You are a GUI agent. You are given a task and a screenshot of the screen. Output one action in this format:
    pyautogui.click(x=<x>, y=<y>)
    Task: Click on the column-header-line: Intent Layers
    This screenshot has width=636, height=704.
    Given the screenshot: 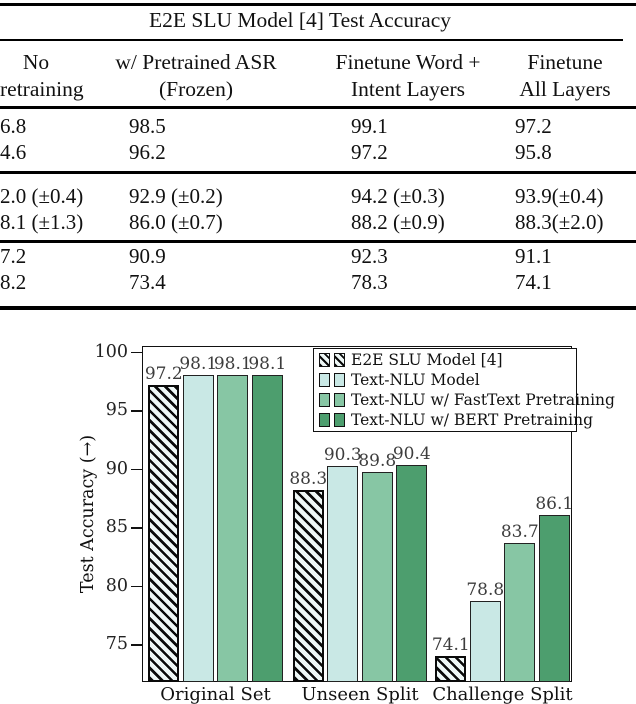 What is the action you would take?
    pyautogui.click(x=408, y=89)
    